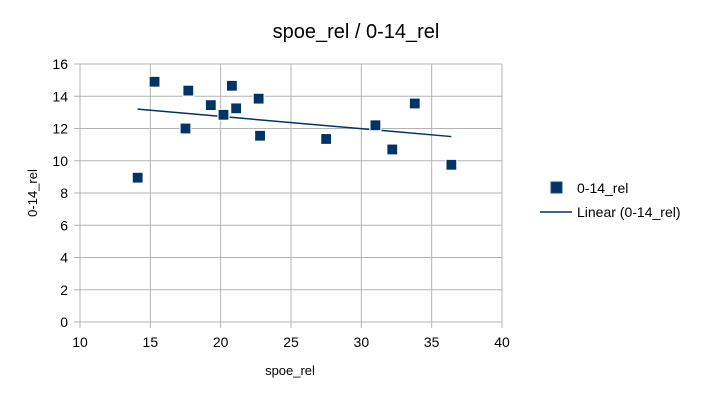 The image size is (712, 406). I want to click on y-tick-label: 0, so click(64, 322).